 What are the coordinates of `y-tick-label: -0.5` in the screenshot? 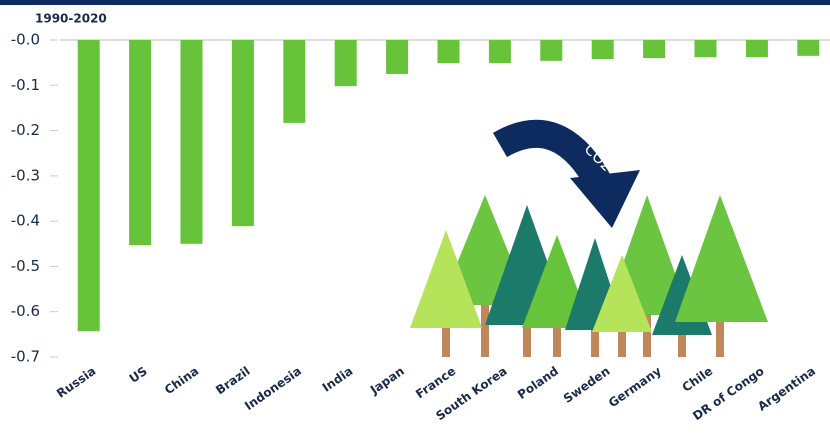 It's located at (25, 266).